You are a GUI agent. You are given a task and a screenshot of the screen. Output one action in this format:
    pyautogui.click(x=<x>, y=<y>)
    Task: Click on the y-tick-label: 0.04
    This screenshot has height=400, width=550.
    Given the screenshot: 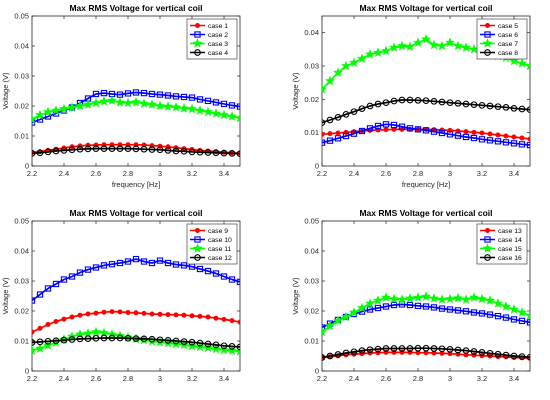 What is the action you would take?
    pyautogui.click(x=311, y=251)
    